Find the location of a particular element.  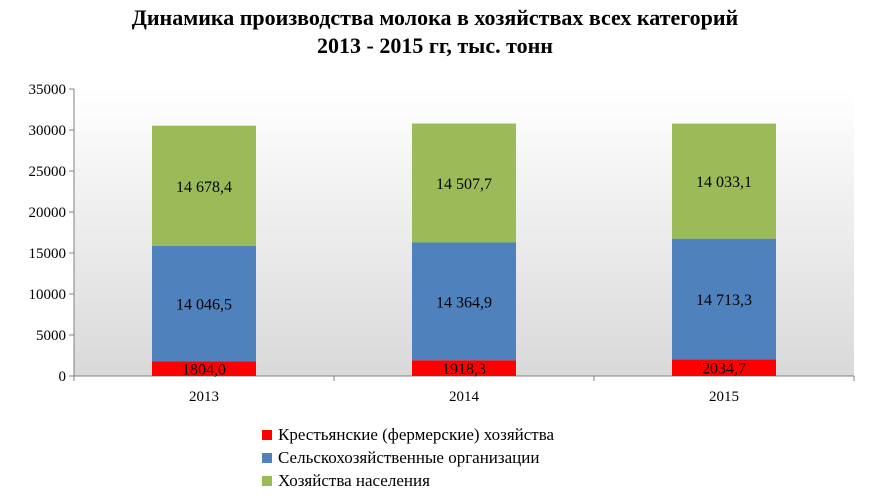

chart-title-line-2: 2013 - 2015 гг, тыс. тонн is located at coordinates (435, 45).